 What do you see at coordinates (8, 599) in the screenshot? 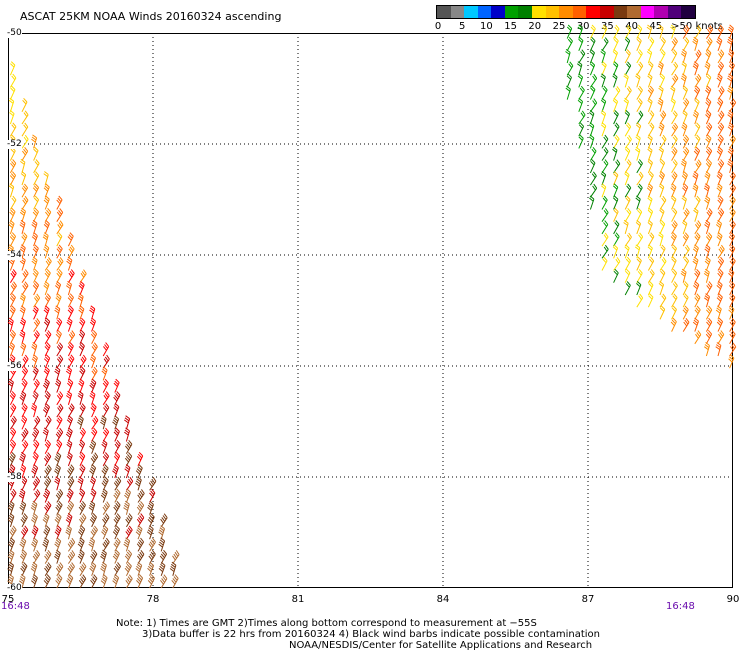
I see `x-tick-label: 75` at bounding box center [8, 599].